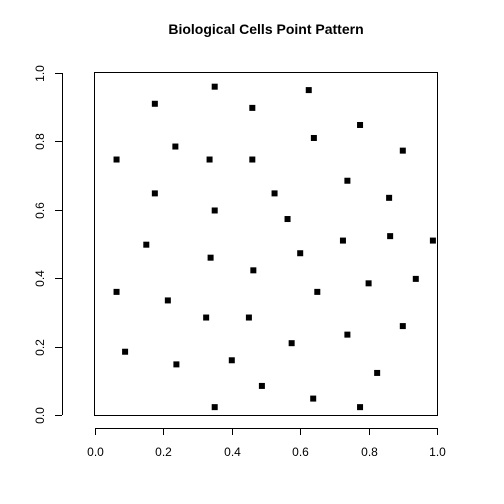 The image size is (504, 504). Describe the element at coordinates (265, 29) in the screenshot. I see `chart-title: Biological Cells Point Pattern` at that location.